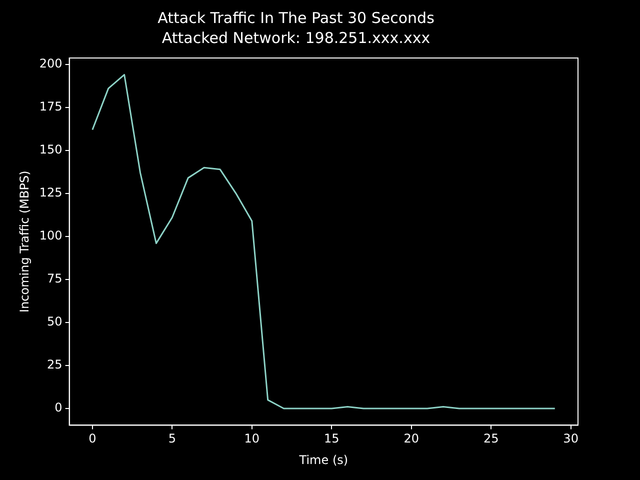 The image size is (640, 480). What do you see at coordinates (411, 439) in the screenshot?
I see `x-tick-label: 20` at bounding box center [411, 439].